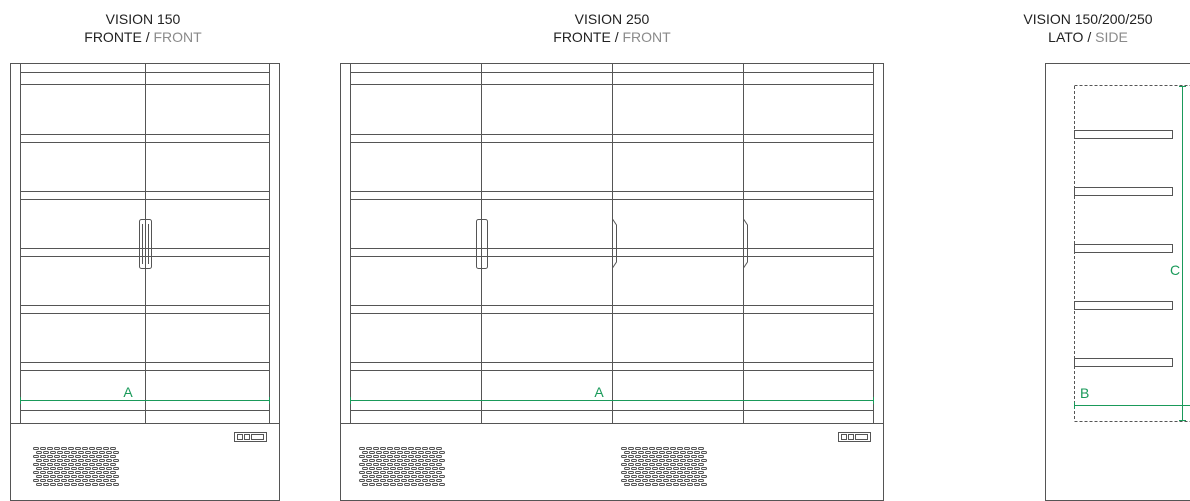 The height and width of the screenshot is (501, 1190). Describe the element at coordinates (612, 28) in the screenshot. I see `vision250-front-title: VISION 250 FRONTE / FRONT` at that location.